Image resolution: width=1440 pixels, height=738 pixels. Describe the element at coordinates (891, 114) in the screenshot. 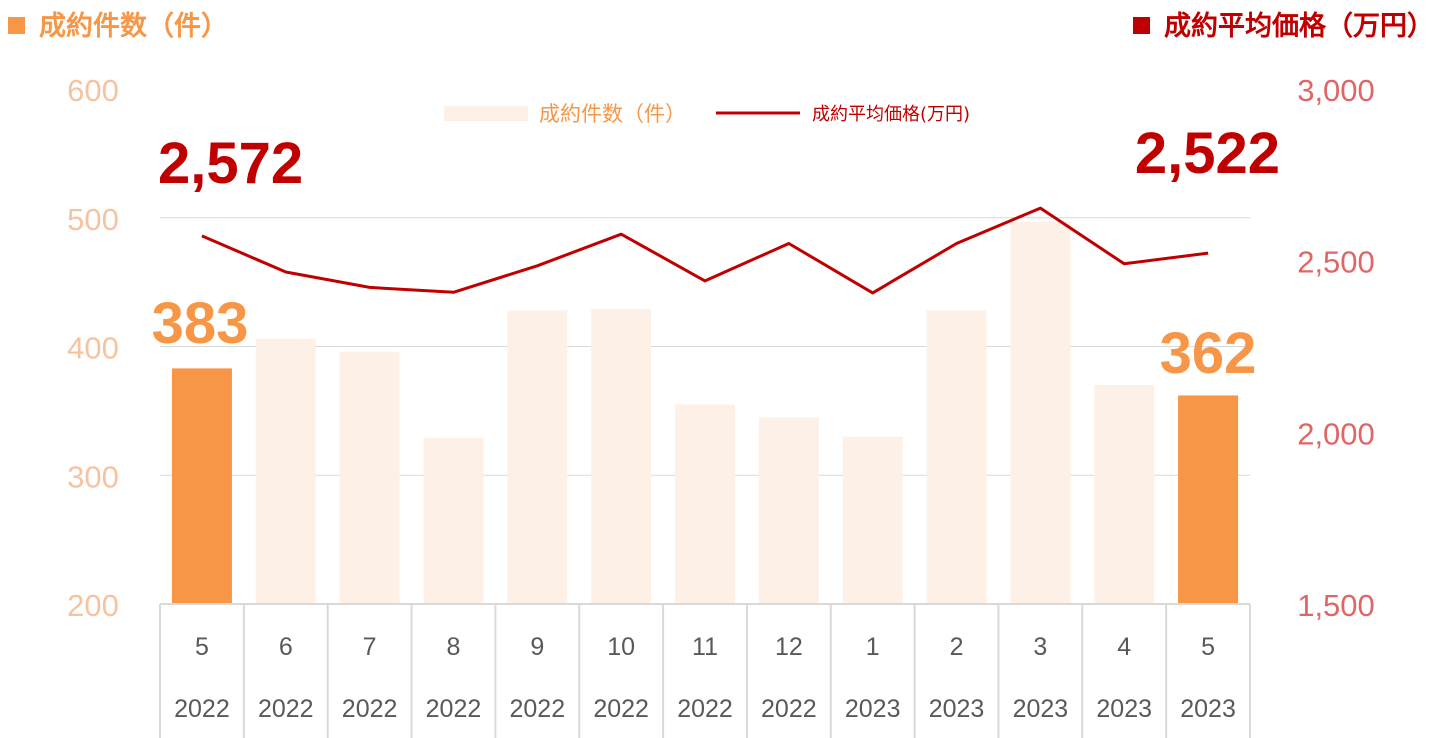

I see `legend-line-label: 成約平均価格(万円)` at that location.